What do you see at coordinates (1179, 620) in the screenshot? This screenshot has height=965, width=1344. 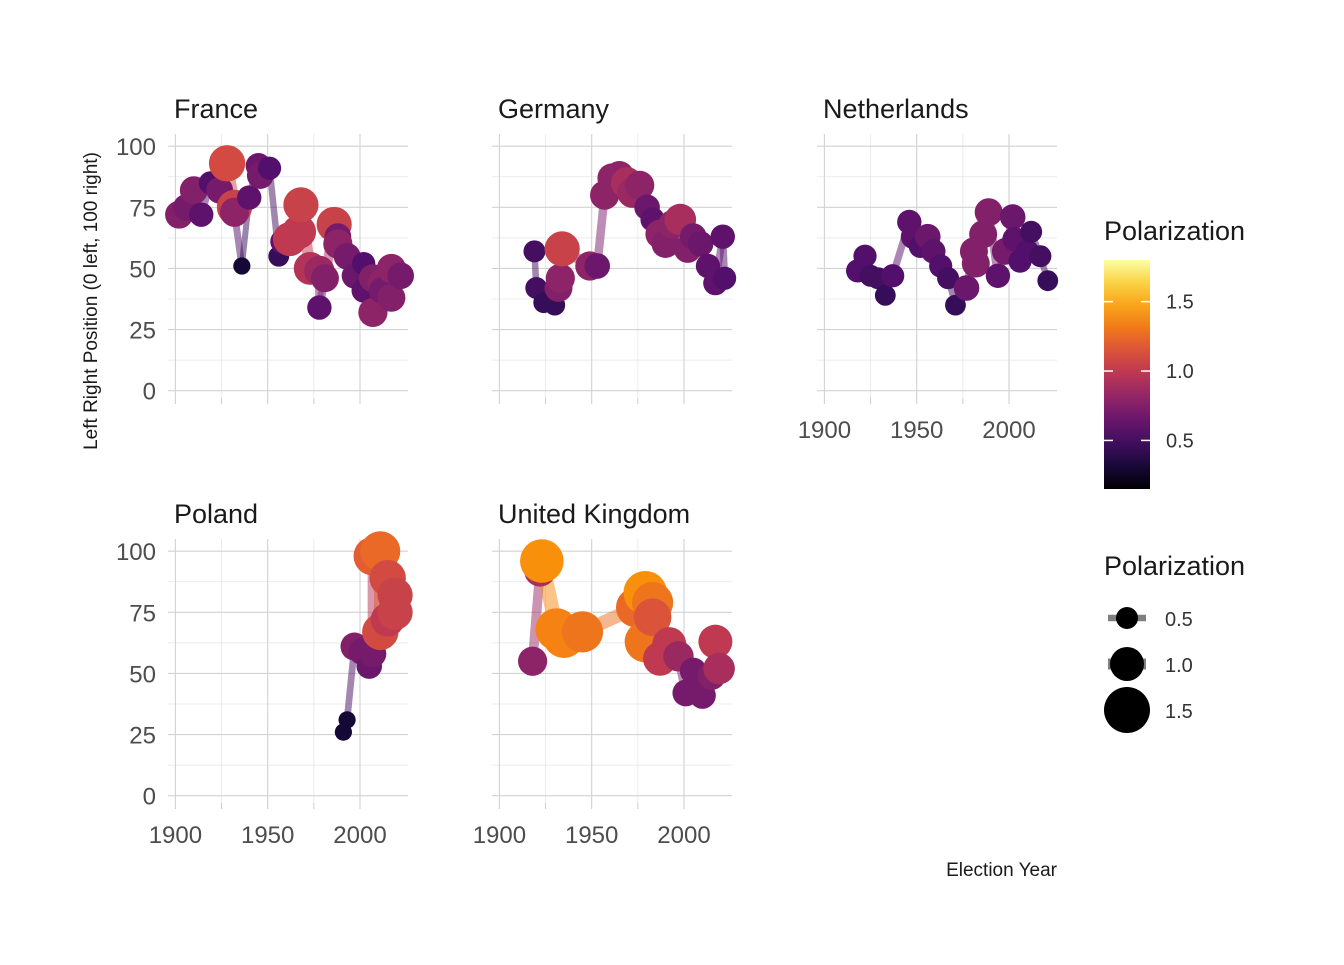 I see `size-legend-label: 0.5` at bounding box center [1179, 620].